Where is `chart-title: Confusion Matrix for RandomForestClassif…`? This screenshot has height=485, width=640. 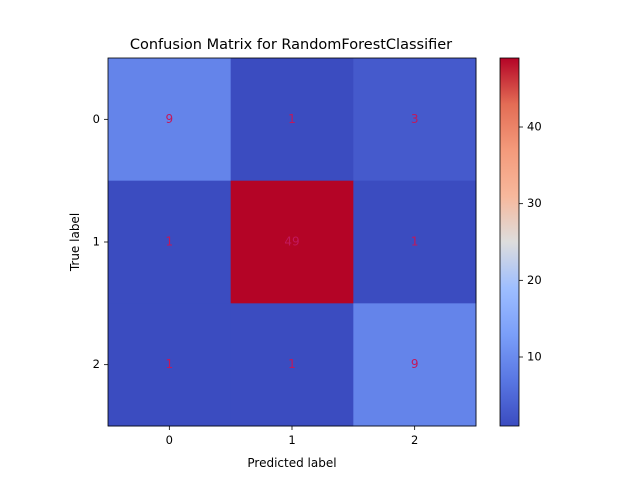 chart-title: Confusion Matrix for RandomForestClassif… is located at coordinates (291, 45).